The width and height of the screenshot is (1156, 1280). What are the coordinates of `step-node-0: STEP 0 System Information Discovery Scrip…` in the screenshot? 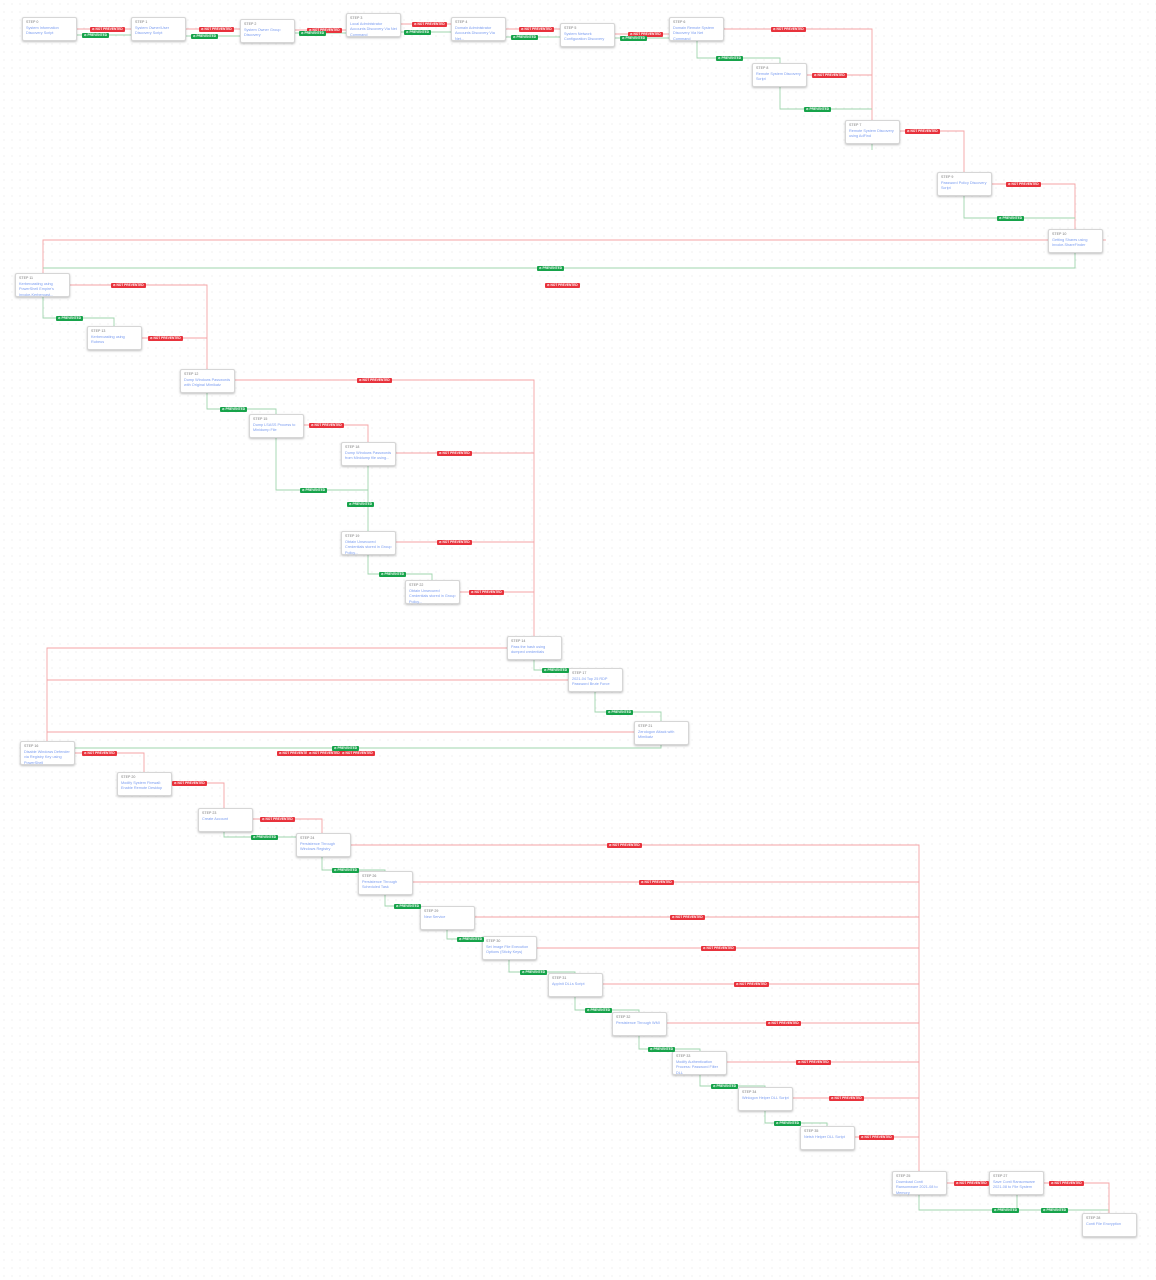 It's located at (49, 29).